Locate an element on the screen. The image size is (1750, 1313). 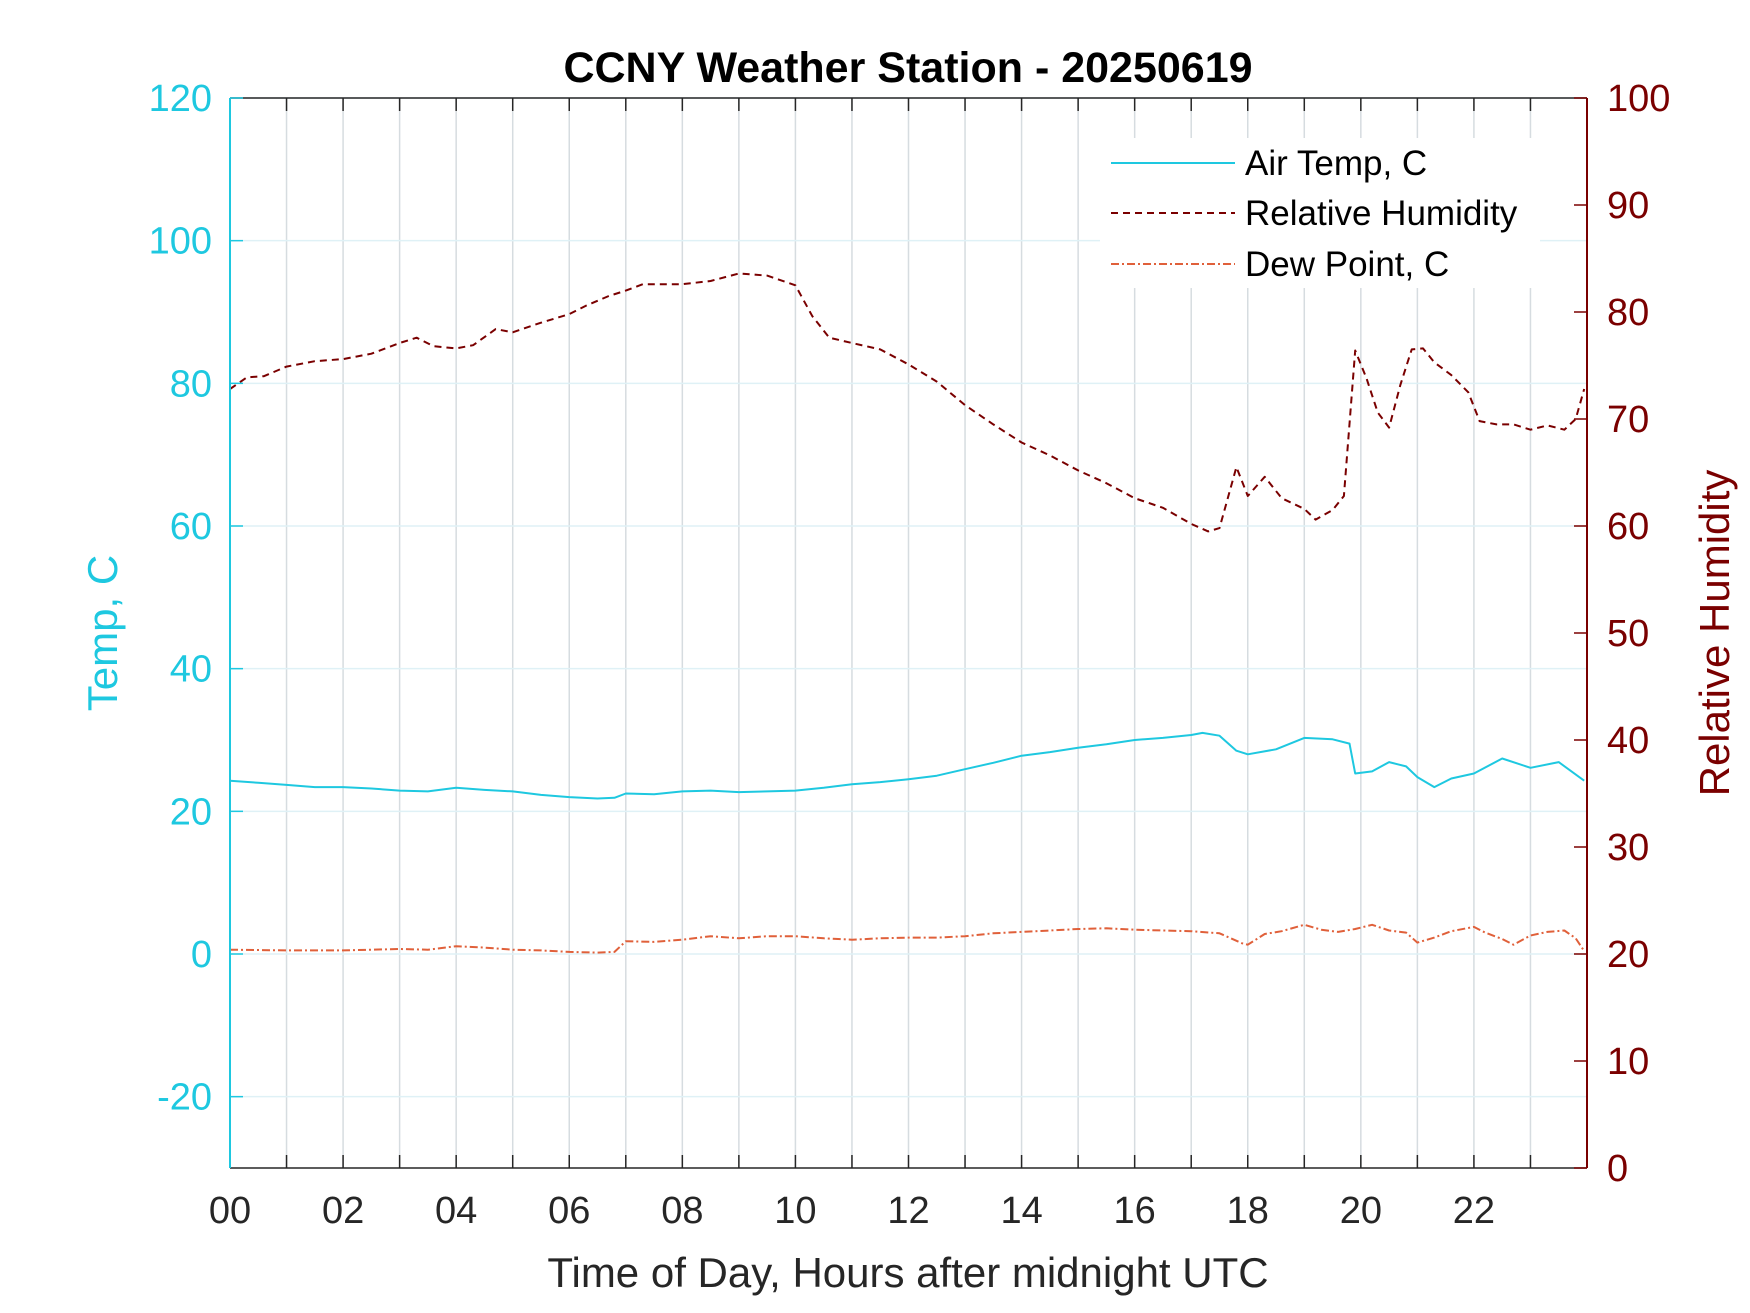
y-right-tick-label: 20 is located at coordinates (1628, 955).